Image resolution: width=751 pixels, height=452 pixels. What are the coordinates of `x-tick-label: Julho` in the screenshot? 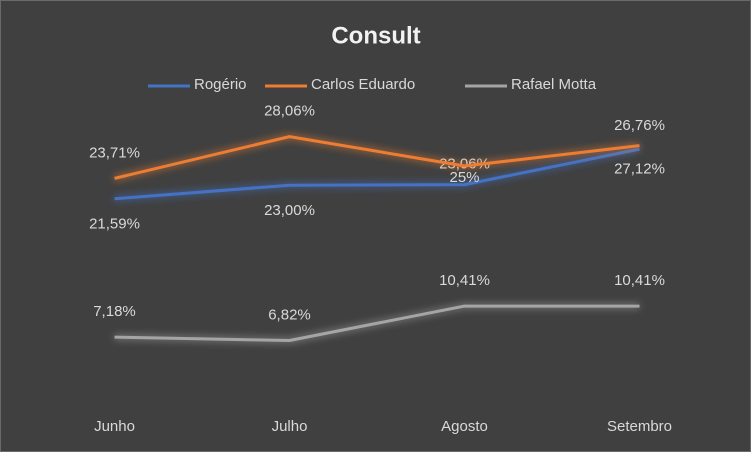 It's located at (290, 426).